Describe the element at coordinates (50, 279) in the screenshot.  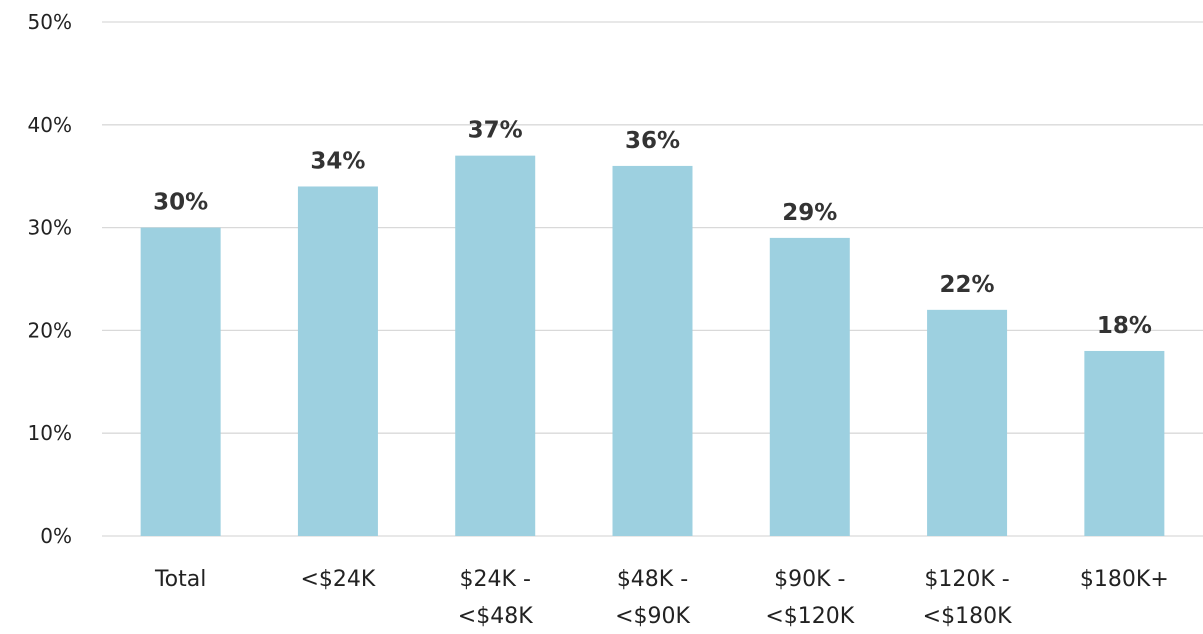
I see `y-axis-ticks: 0% 10% 20% 30% 40% 50%` at that location.